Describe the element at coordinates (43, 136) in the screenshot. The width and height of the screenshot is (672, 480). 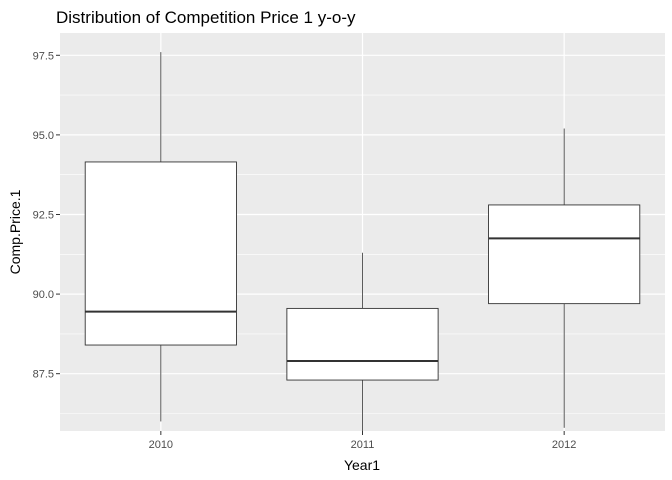
I see `y-tick-label: 95.0` at that location.